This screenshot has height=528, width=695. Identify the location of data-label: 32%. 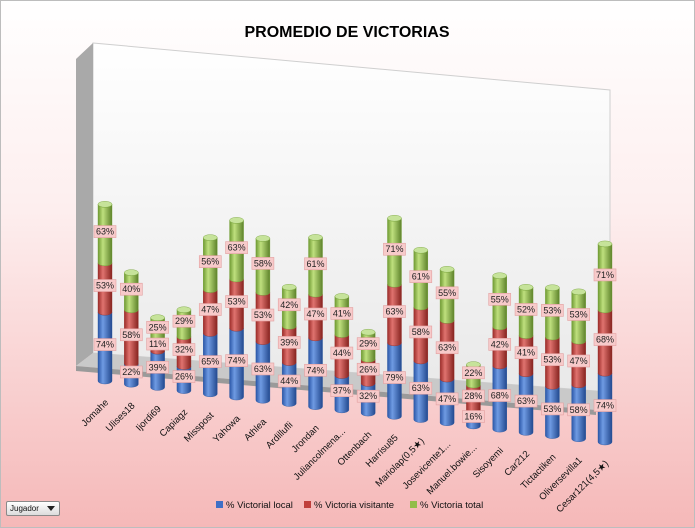
(184, 349).